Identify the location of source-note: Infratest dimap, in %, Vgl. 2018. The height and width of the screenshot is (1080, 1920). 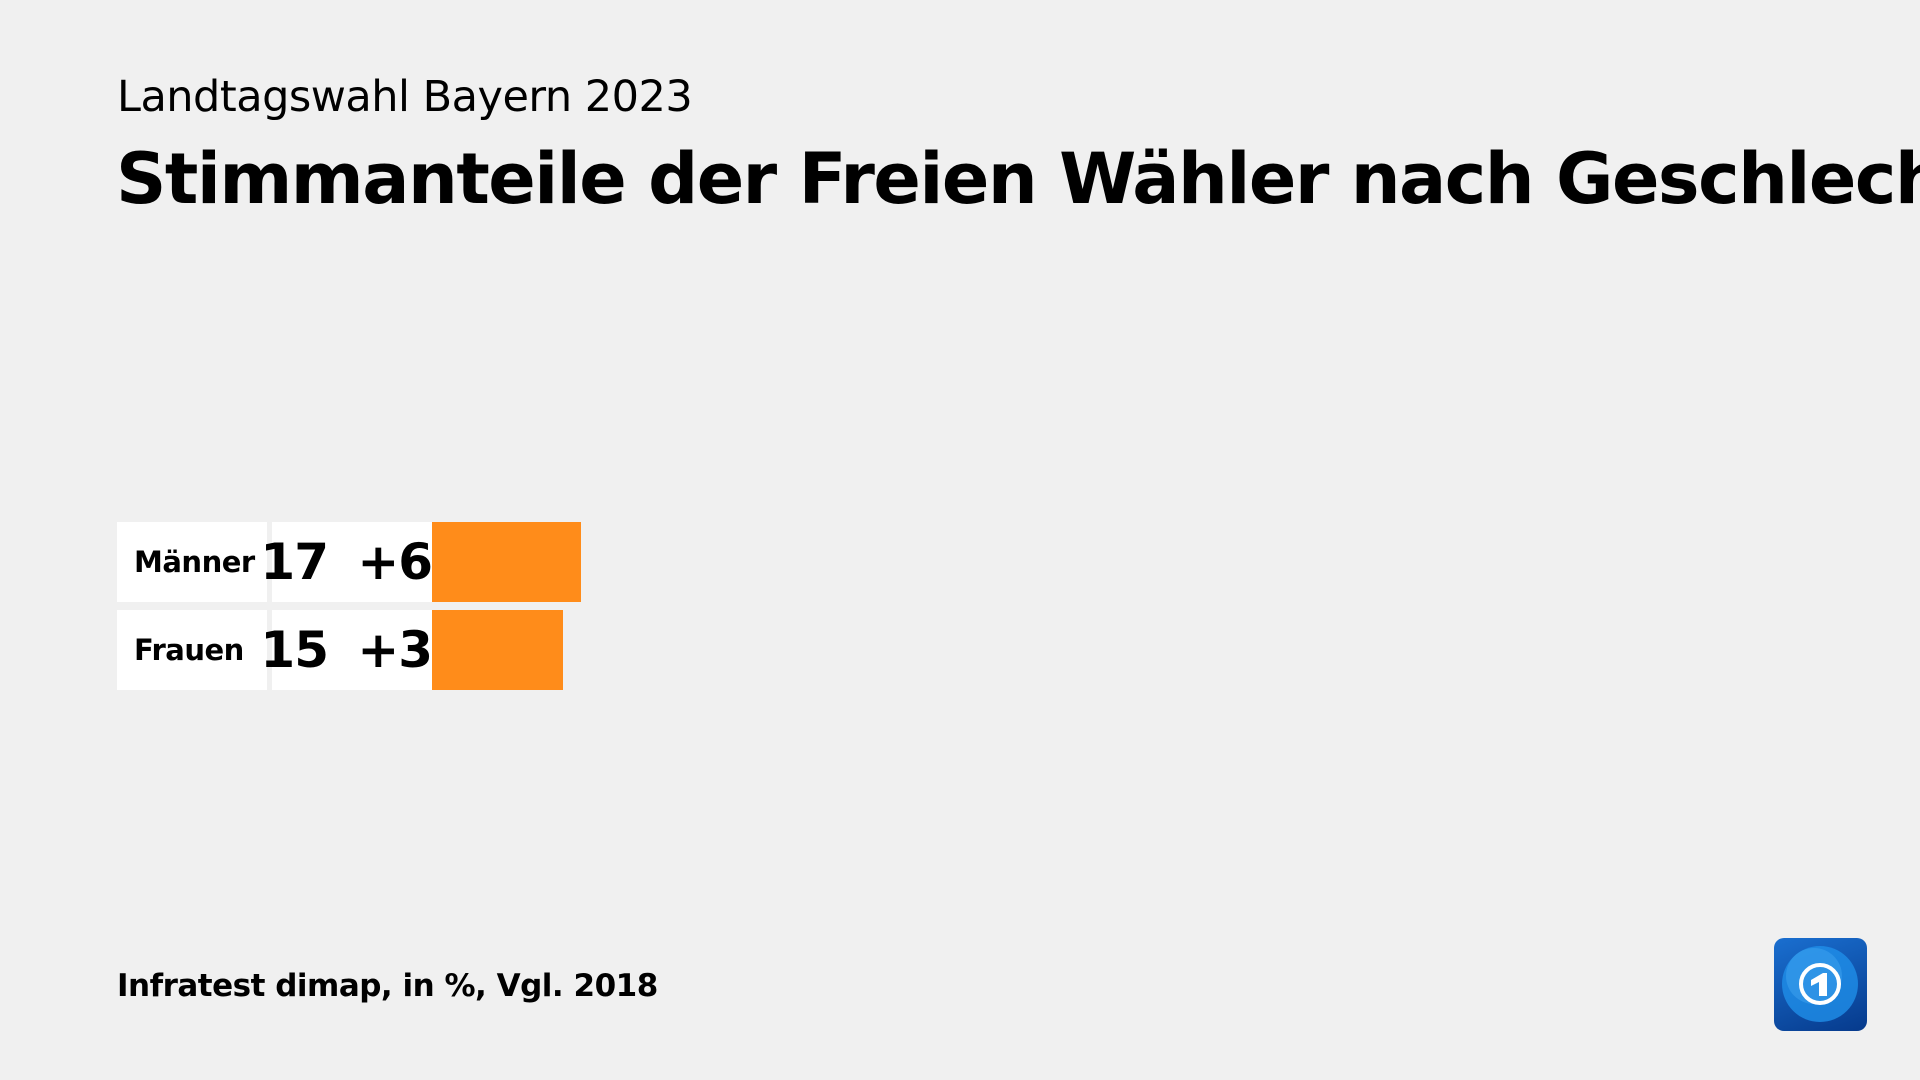
(387, 986).